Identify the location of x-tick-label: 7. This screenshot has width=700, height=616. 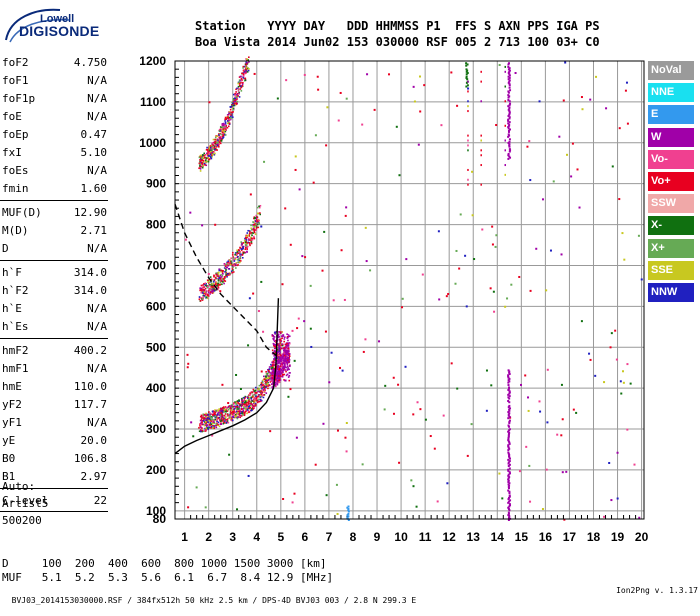
(329, 537).